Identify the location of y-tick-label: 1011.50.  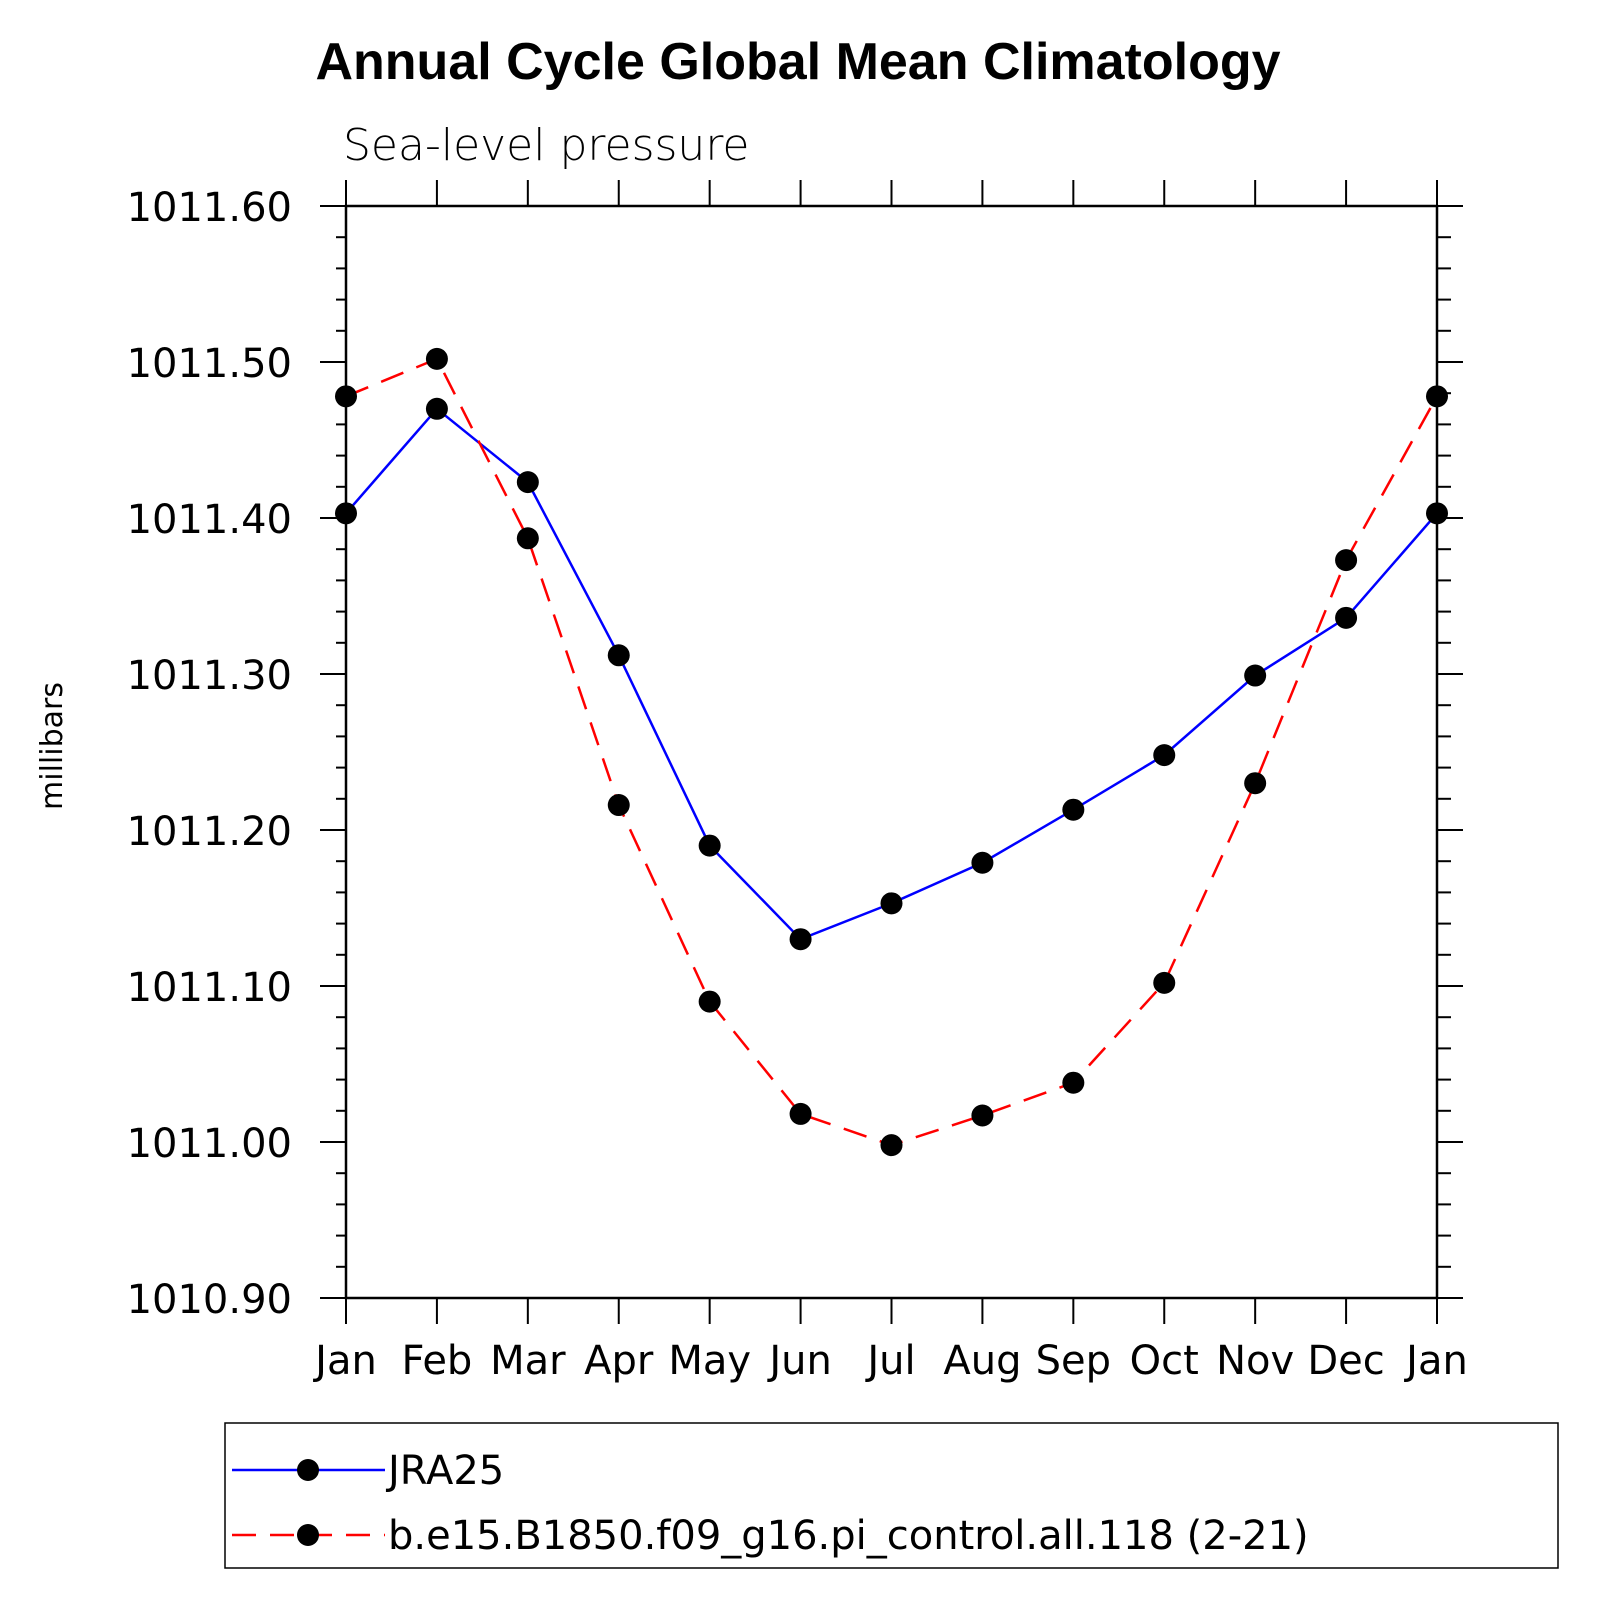
(209, 364).